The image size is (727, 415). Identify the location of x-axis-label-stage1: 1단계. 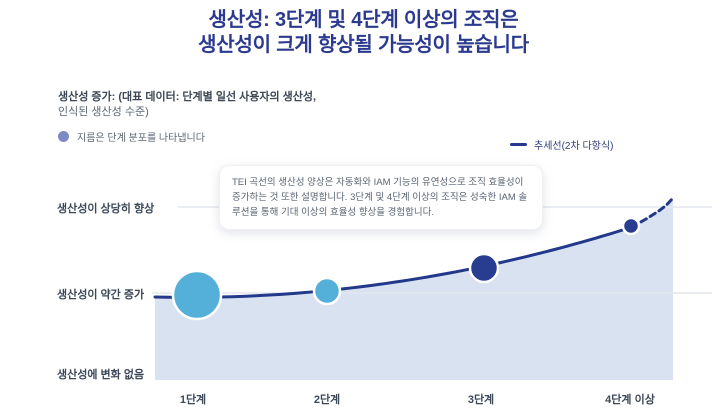
(193, 400).